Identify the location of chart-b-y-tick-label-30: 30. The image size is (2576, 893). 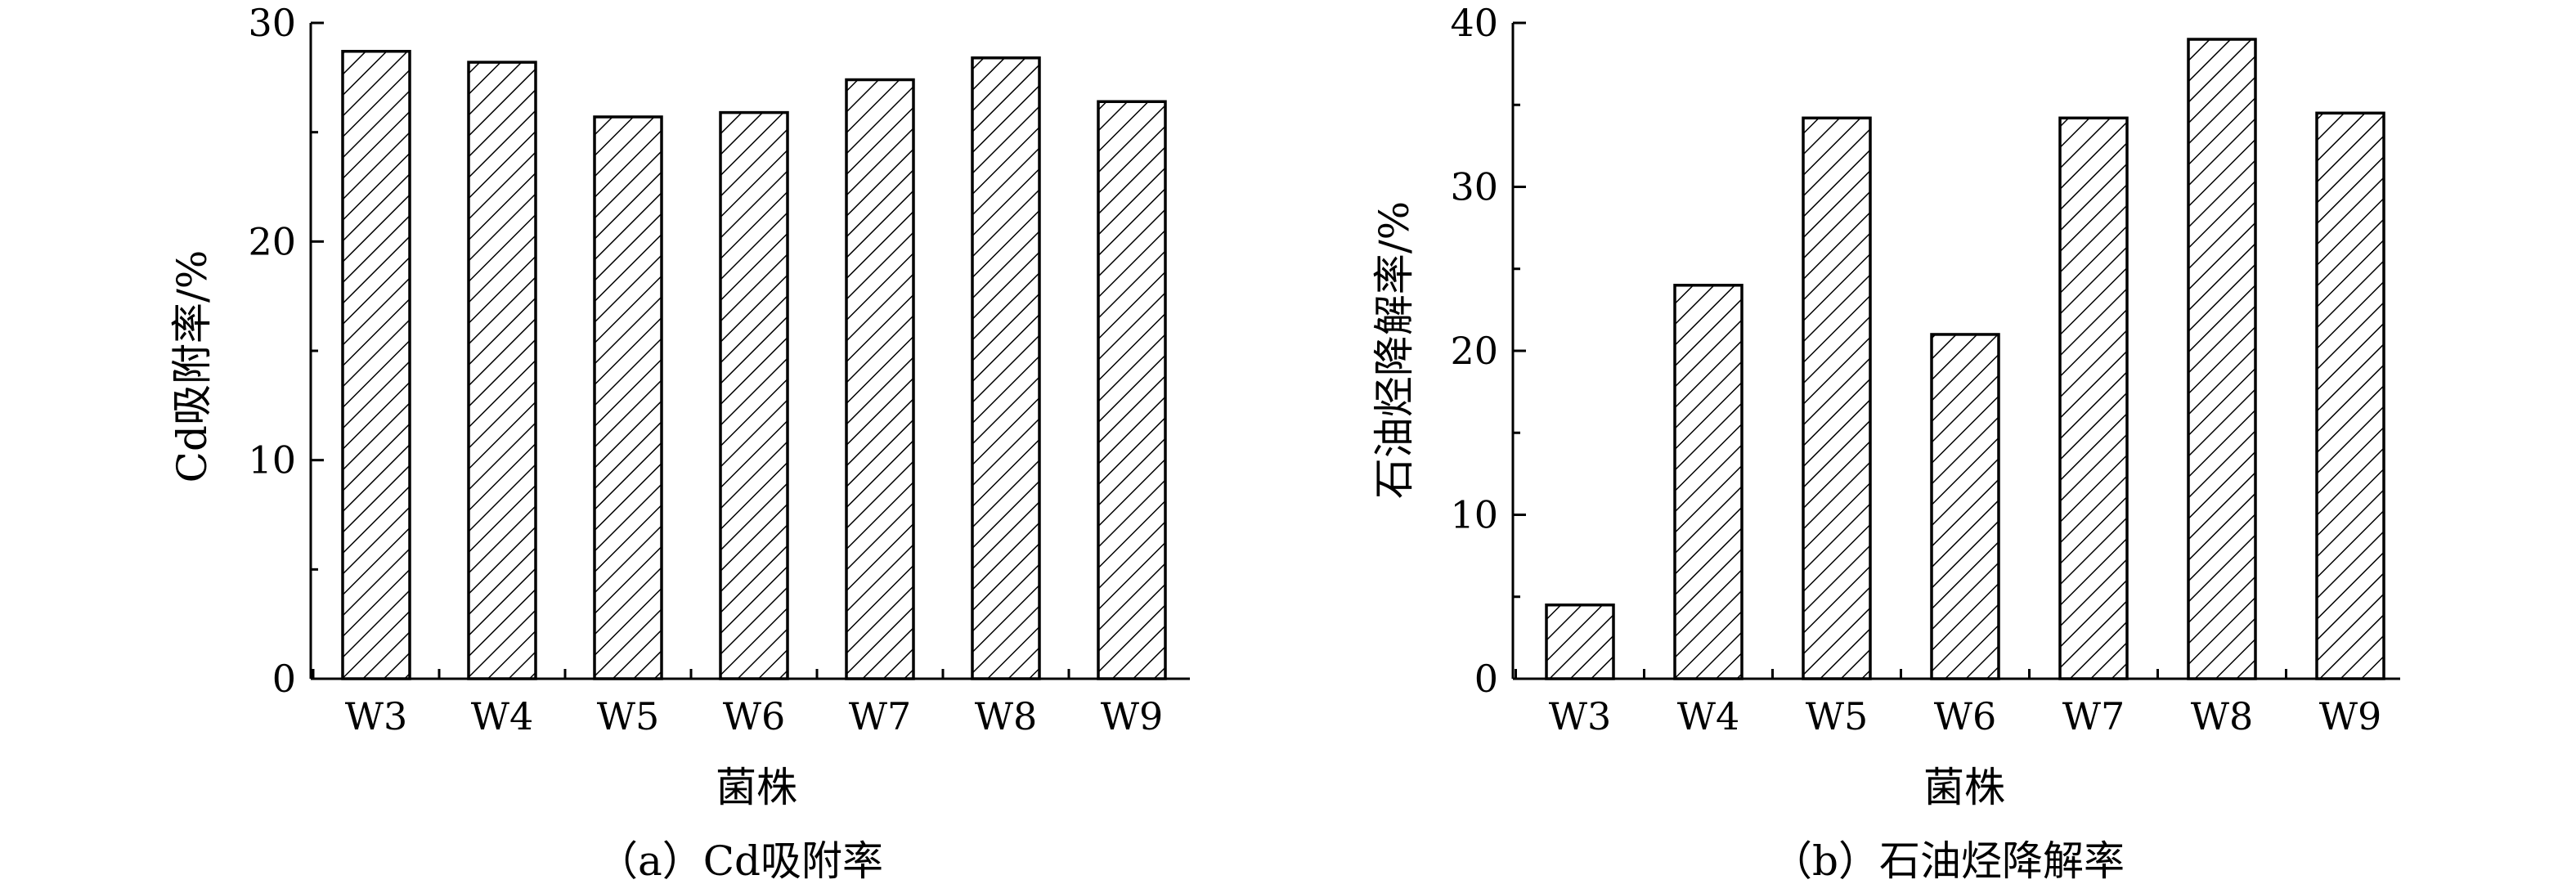
(1474, 187).